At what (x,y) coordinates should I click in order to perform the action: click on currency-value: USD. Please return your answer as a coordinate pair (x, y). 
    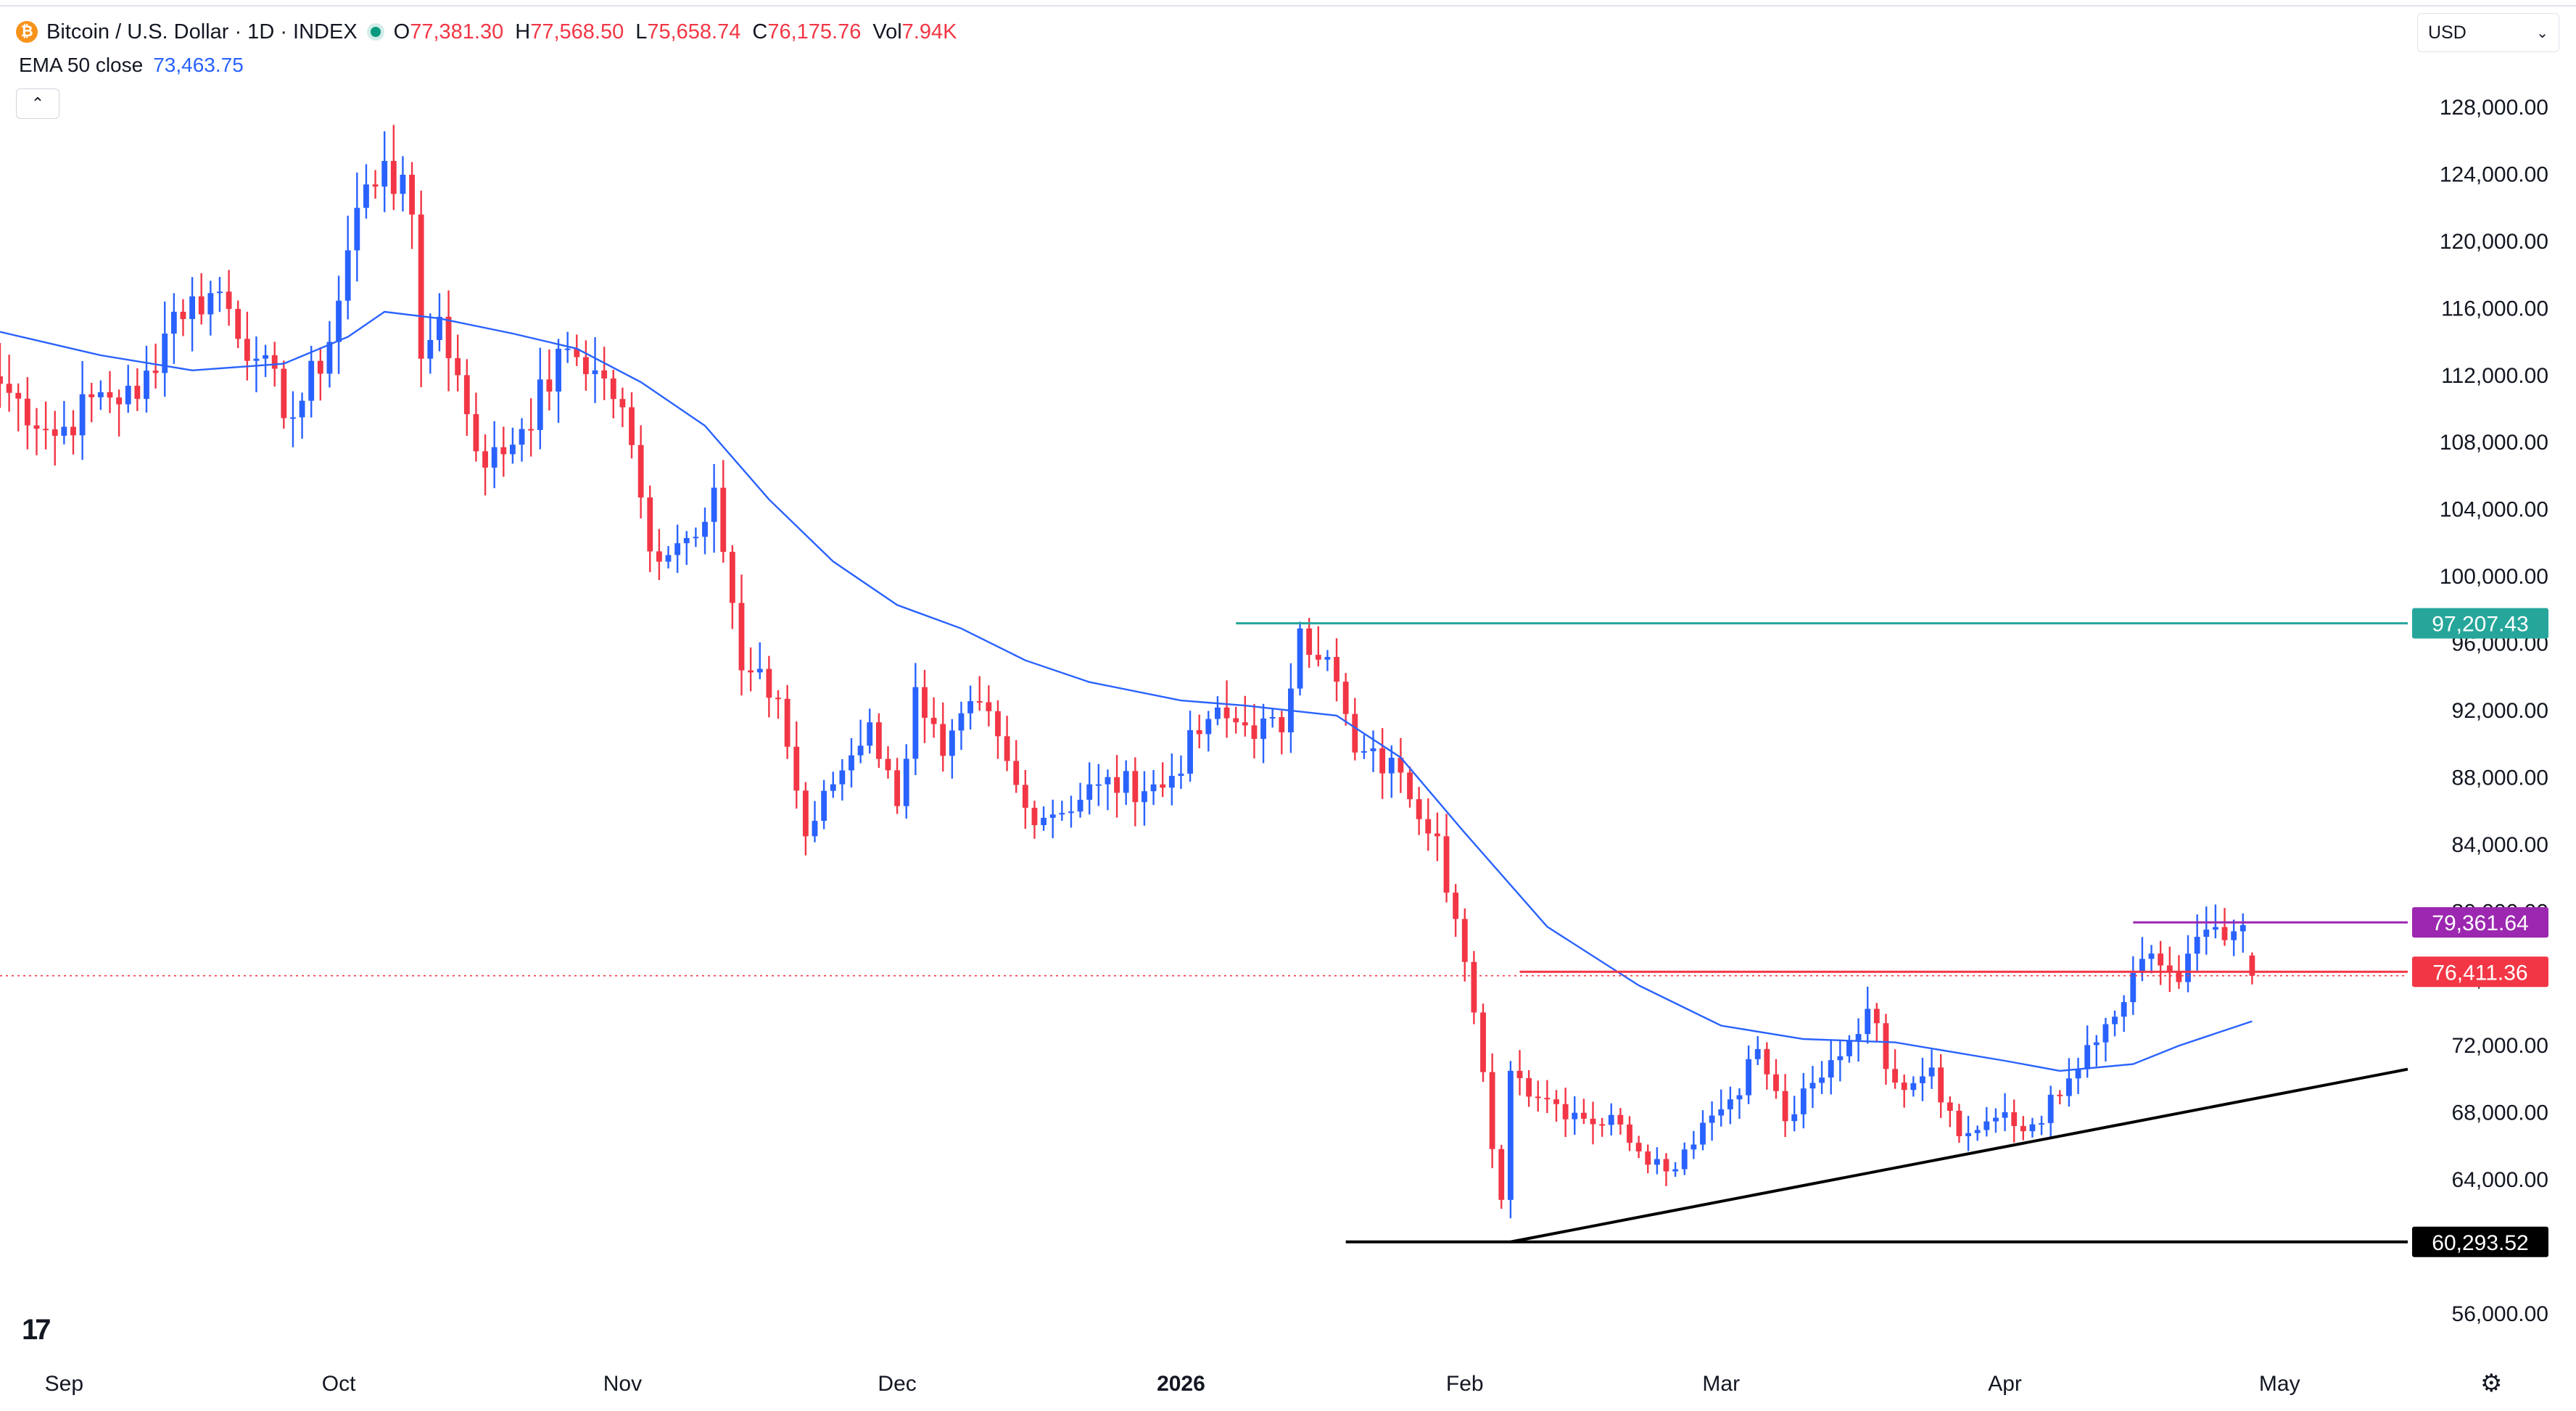
    Looking at the image, I should click on (2447, 32).